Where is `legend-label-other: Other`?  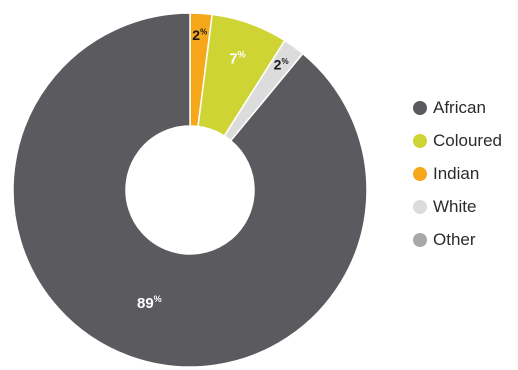
legend-label-other: Other is located at coordinates (454, 239).